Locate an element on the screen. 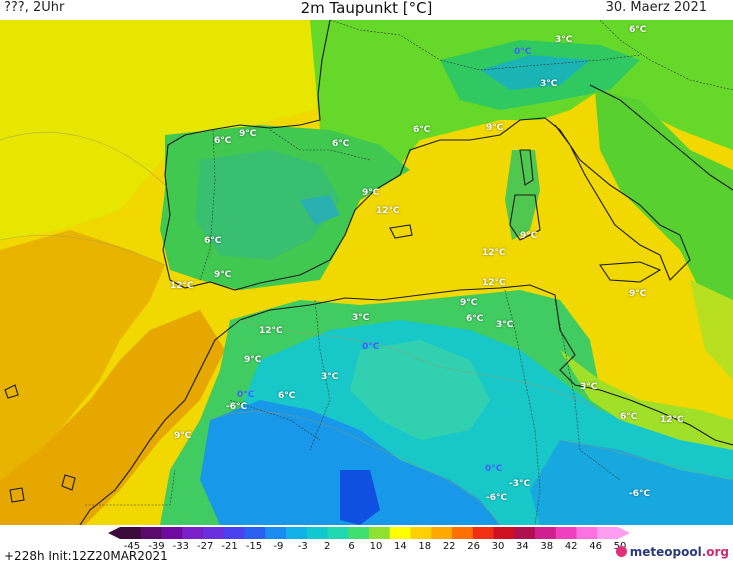 This screenshot has width=733, height=566. colorbar-tick-label: 46 is located at coordinates (595, 546).